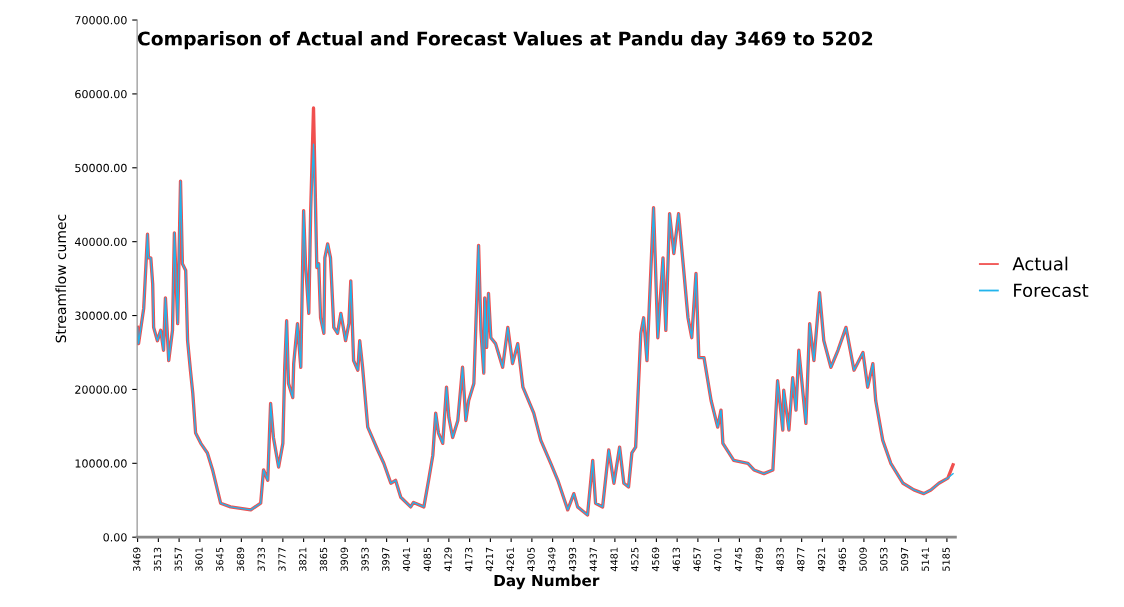 This screenshot has width=1124, height=607. I want to click on x-tick-label: 3733, so click(261, 559).